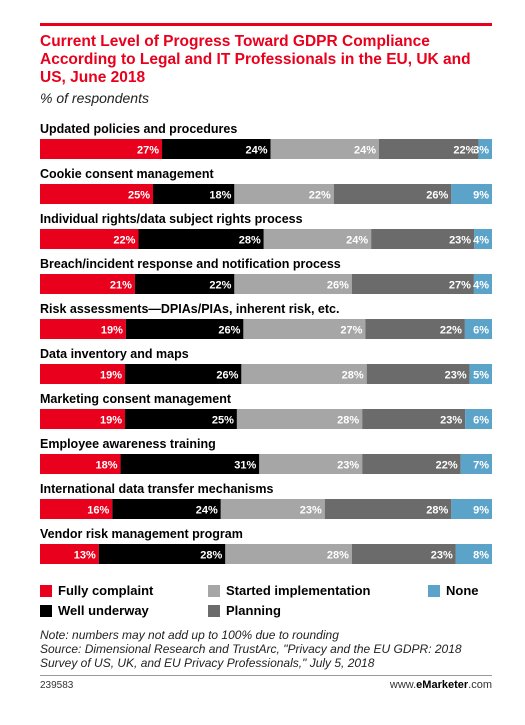  Describe the element at coordinates (98, 511) in the screenshot. I see `bar-value-label: 16%` at that location.